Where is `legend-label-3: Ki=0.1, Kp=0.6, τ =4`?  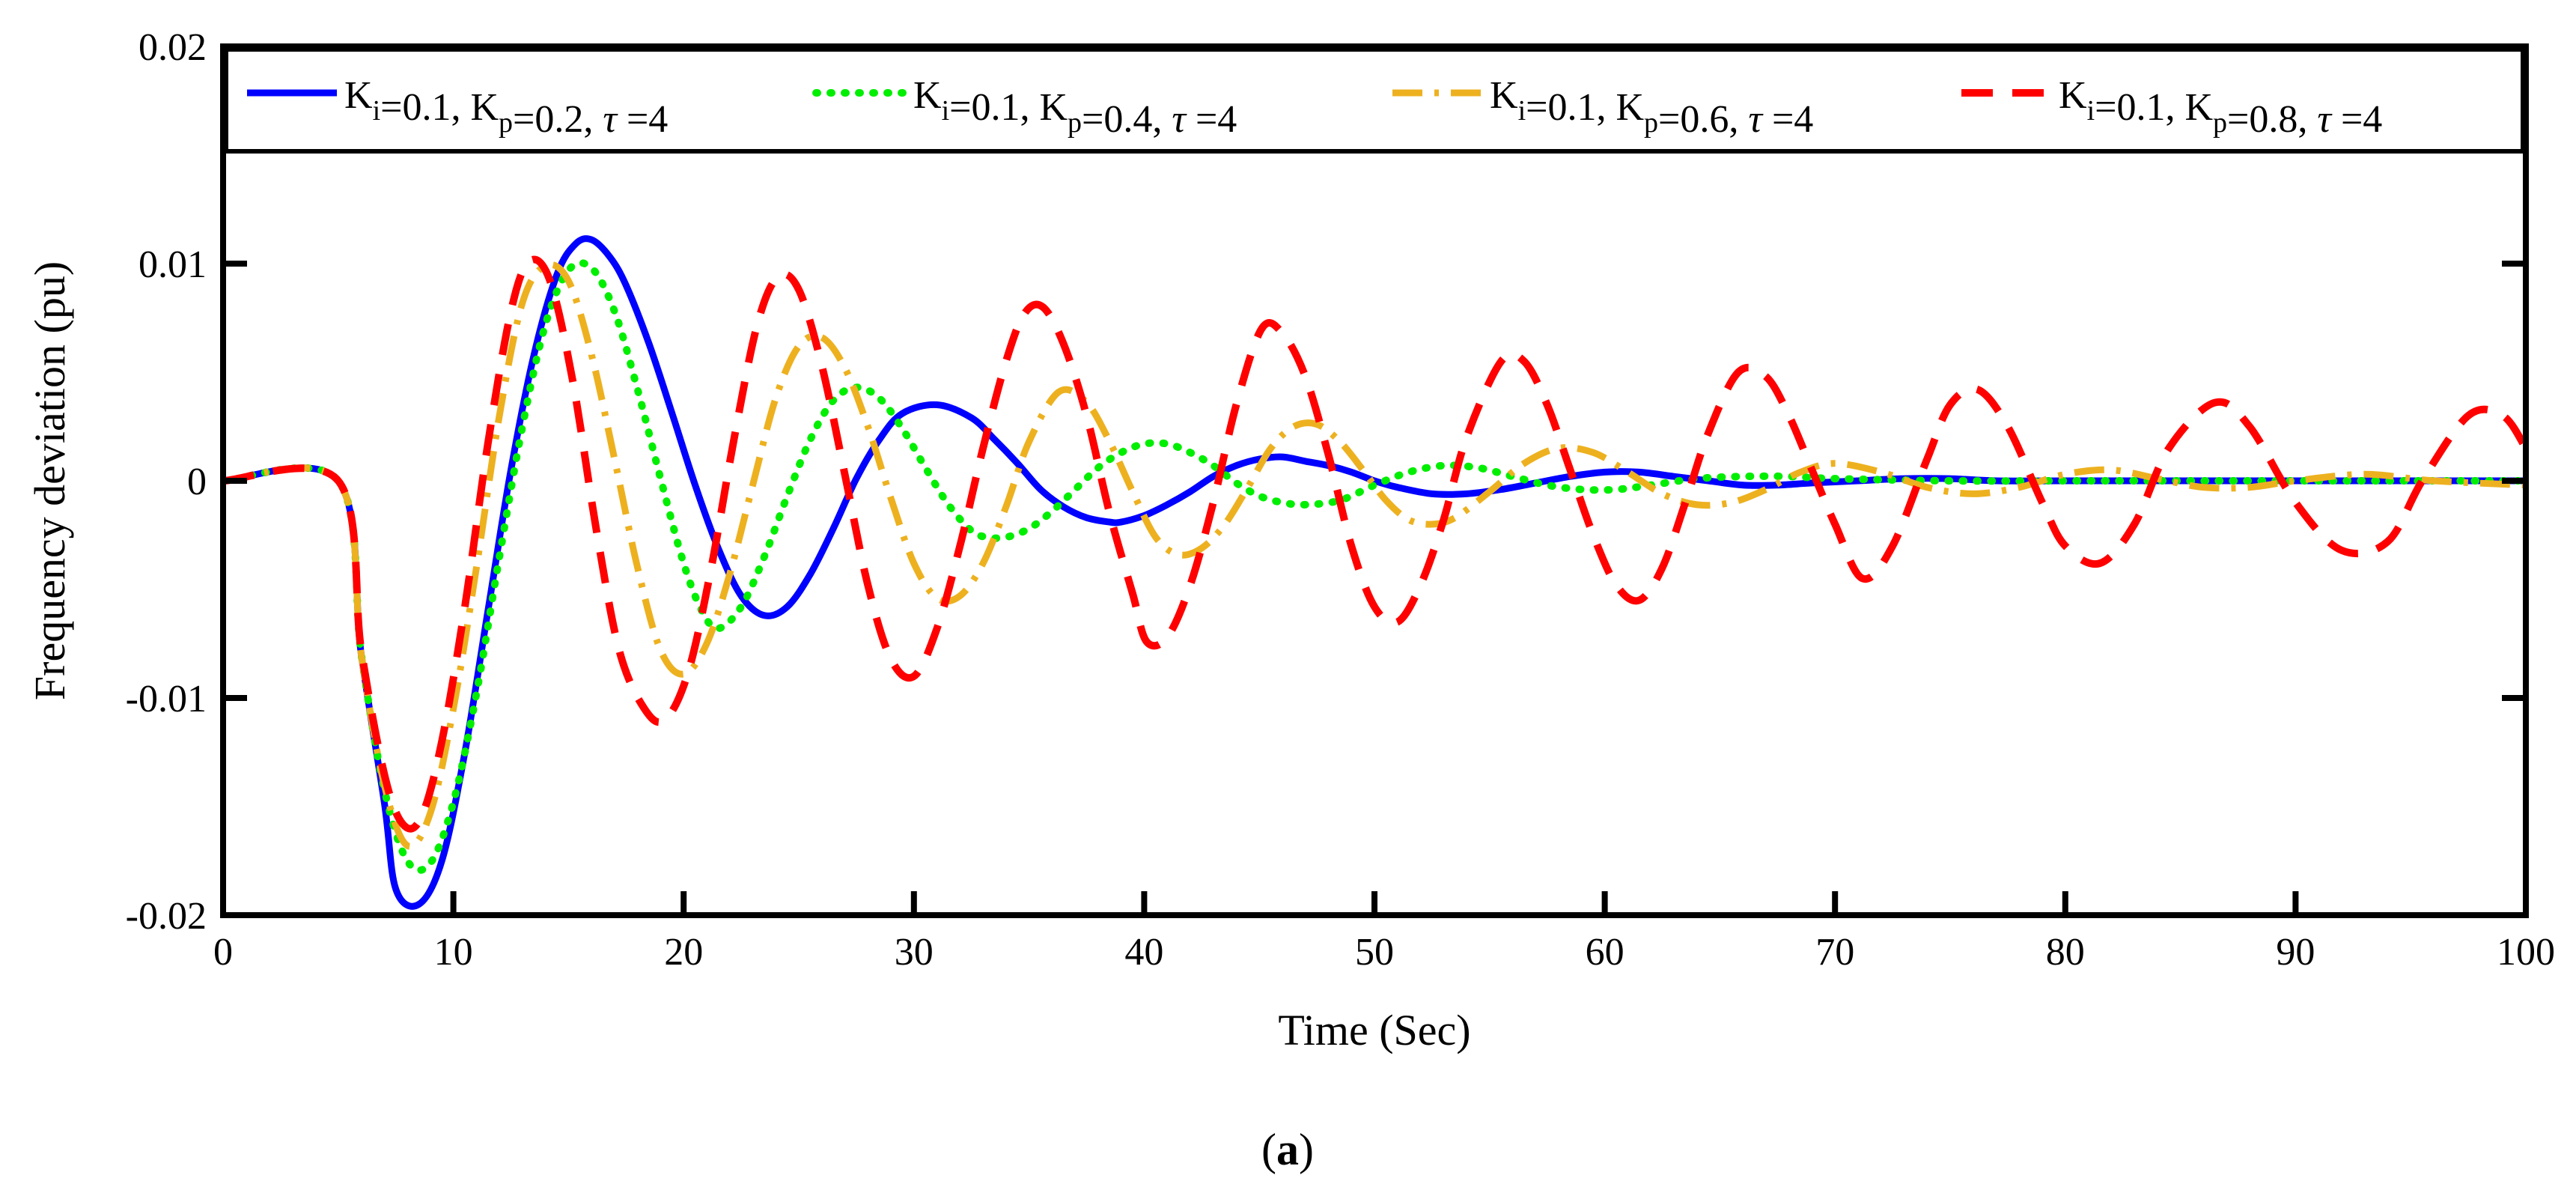 legend-label-3: Ki=0.1, Kp=0.6, τ =4 is located at coordinates (1651, 108).